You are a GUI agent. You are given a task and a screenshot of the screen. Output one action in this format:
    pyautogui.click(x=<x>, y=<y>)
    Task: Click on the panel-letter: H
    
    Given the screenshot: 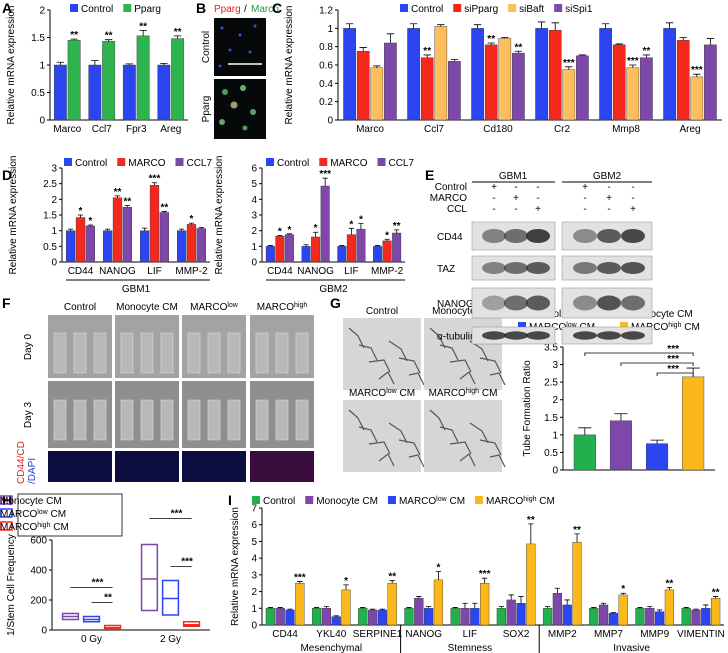 What is the action you would take?
    pyautogui.click(x=7, y=500)
    